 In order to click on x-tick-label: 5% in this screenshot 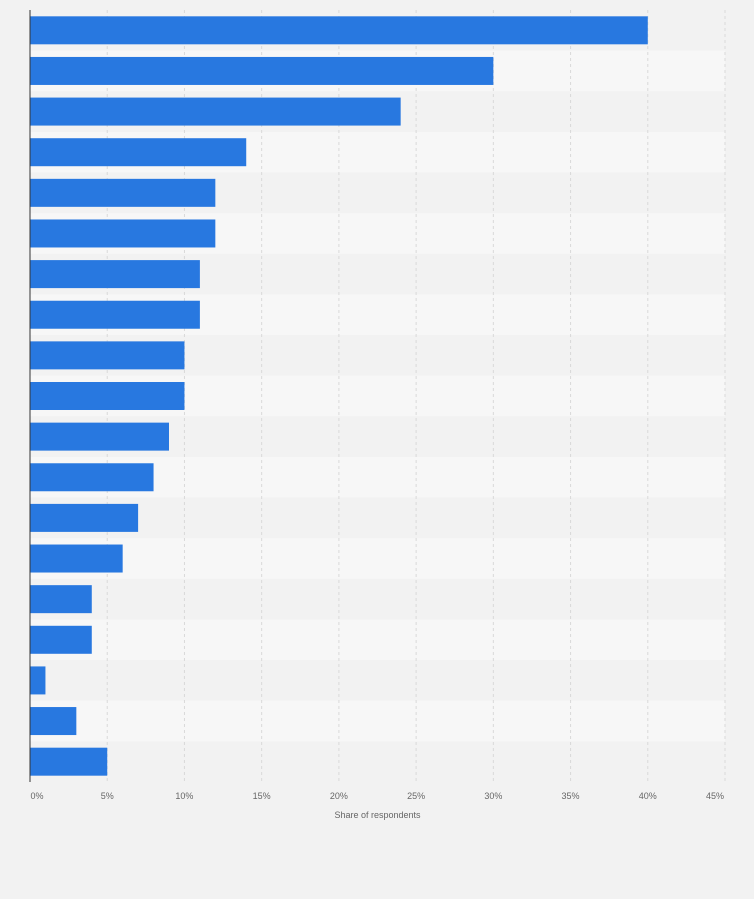, I will do `click(107, 796)`.